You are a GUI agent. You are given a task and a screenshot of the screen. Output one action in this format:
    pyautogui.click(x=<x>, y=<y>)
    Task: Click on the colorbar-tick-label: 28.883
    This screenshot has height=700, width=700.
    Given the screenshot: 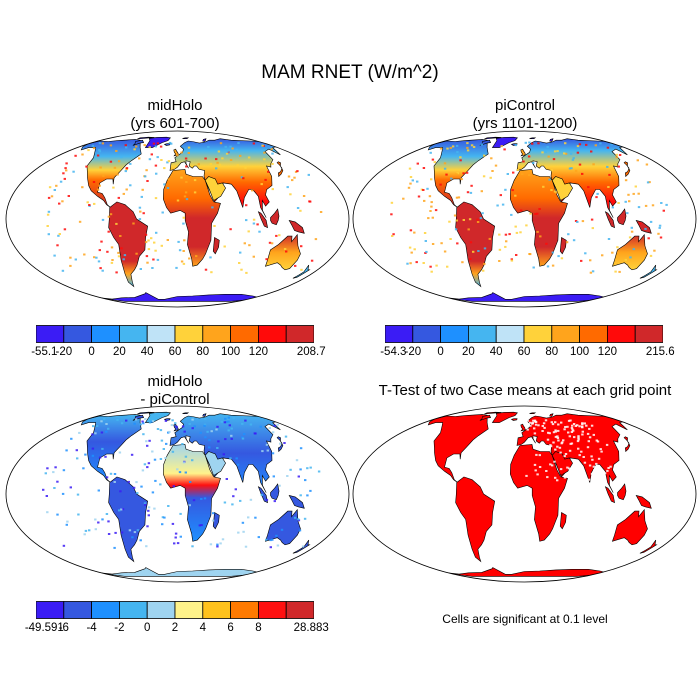 What is the action you would take?
    pyautogui.click(x=311, y=628)
    